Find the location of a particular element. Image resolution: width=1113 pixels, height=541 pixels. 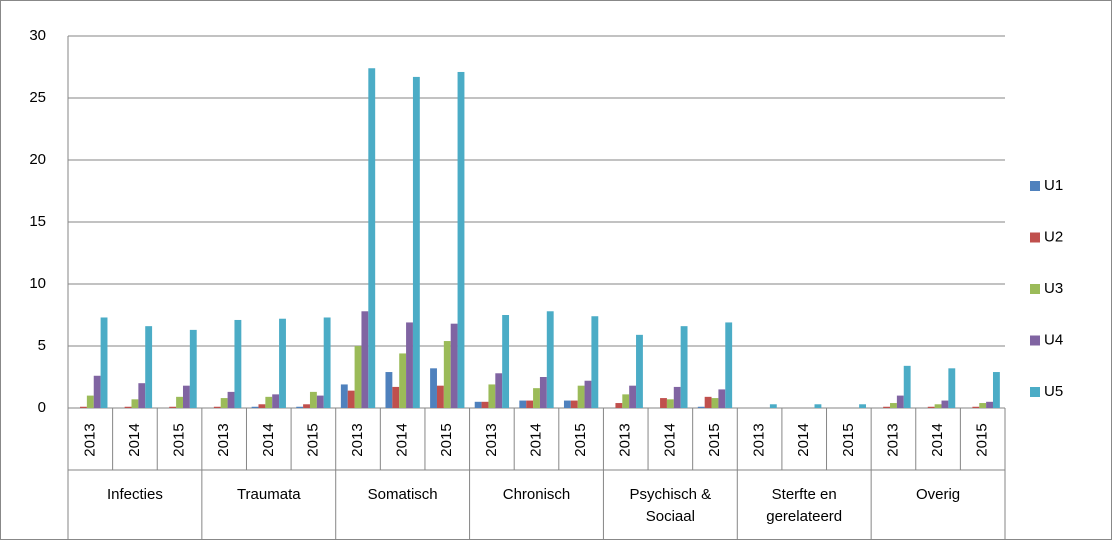

y-tick-label: 5 is located at coordinates (42, 345).